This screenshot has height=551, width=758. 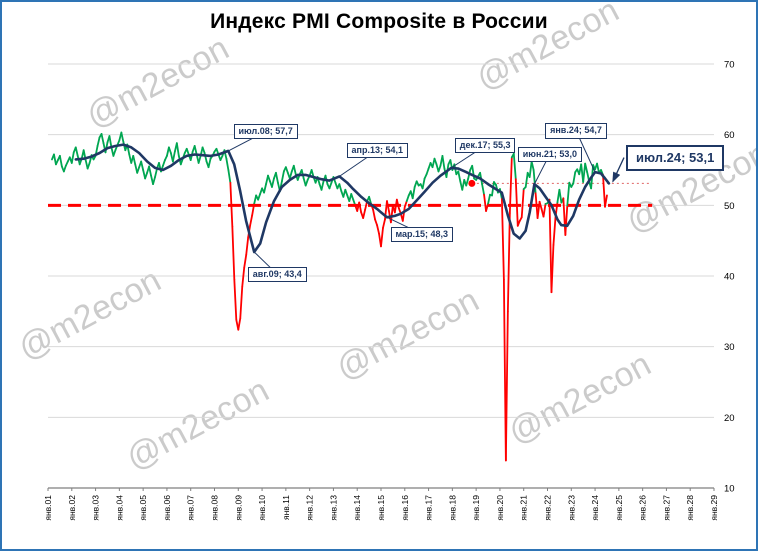 What do you see at coordinates (72, 508) in the screenshot?
I see `svg-text: янв.02` at bounding box center [72, 508].